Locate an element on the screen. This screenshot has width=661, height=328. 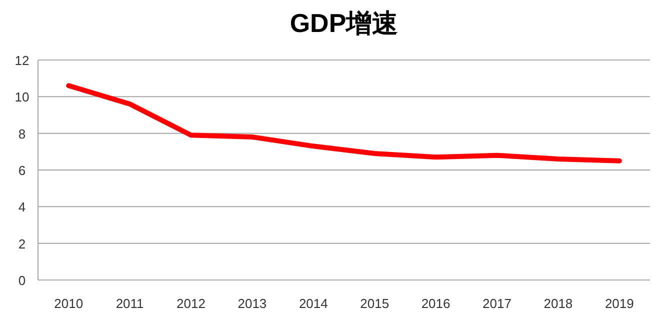
x-tick-label: 2018 is located at coordinates (558, 303).